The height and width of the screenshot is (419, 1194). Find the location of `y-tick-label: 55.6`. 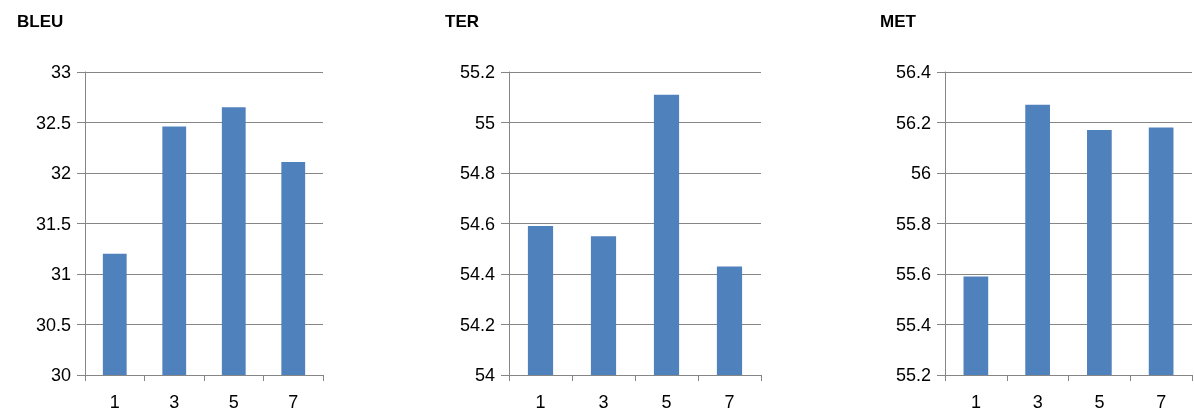

y-tick-label: 55.6 is located at coordinates (913, 274).